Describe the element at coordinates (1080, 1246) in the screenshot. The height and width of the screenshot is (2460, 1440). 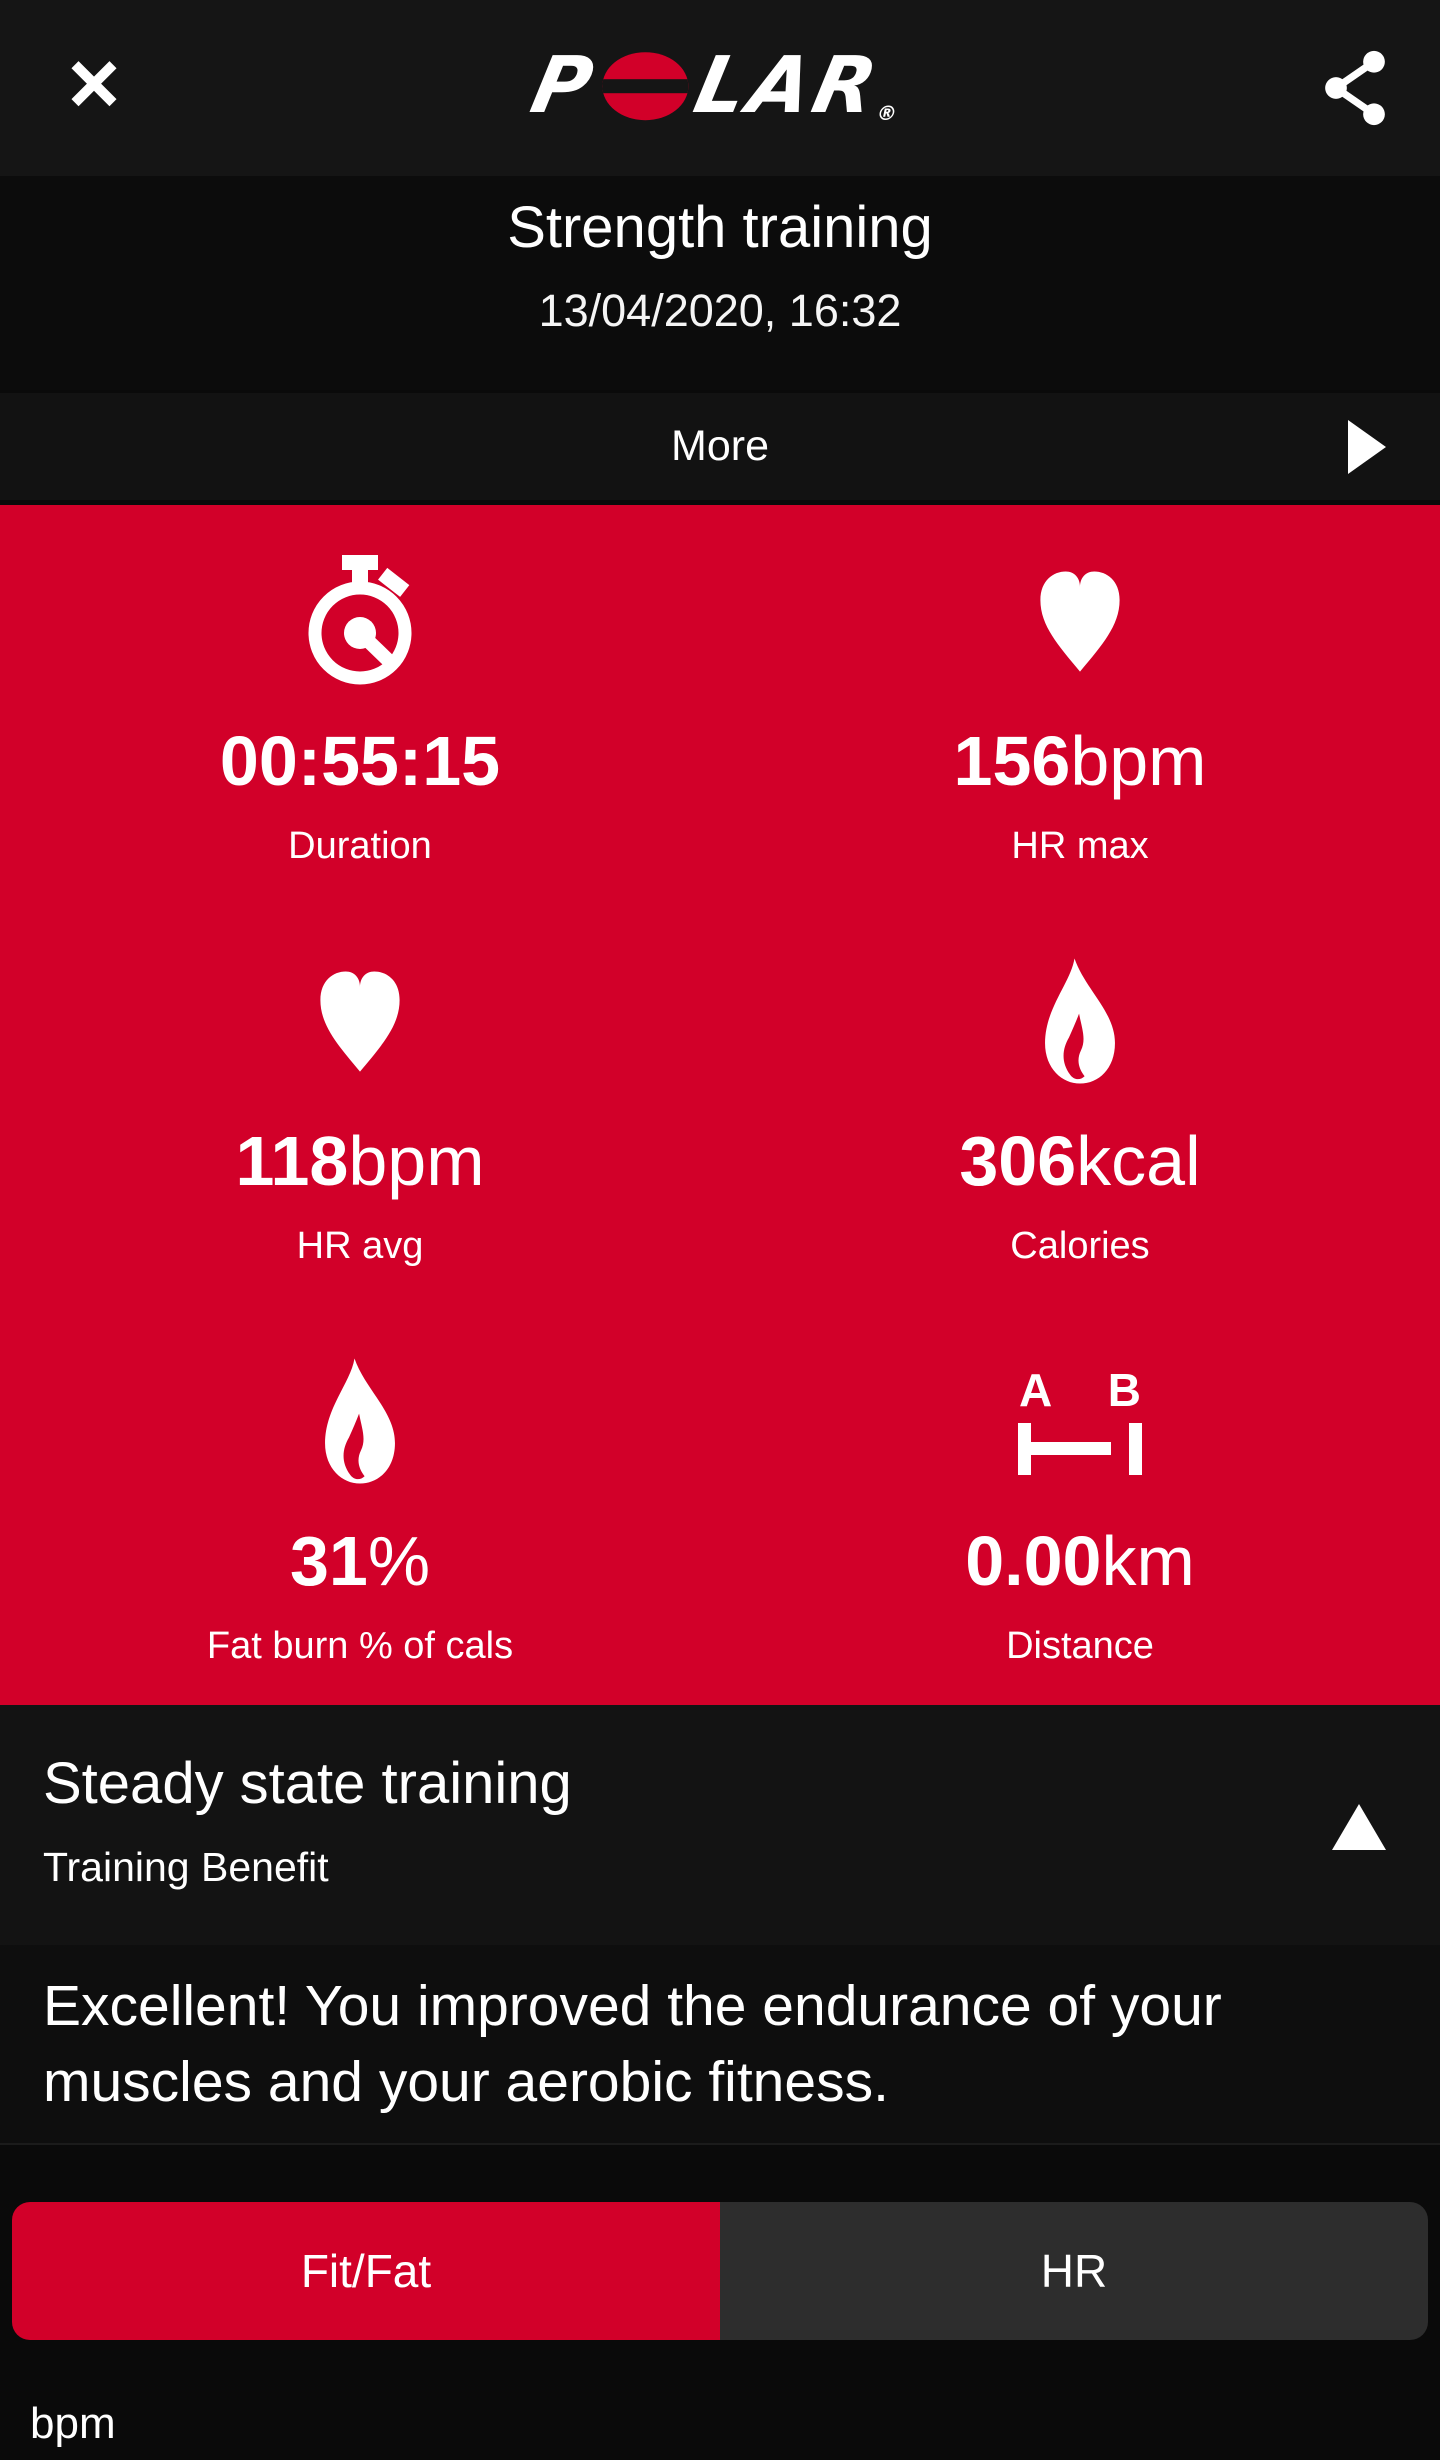
I see `stat-label: Calories` at that location.